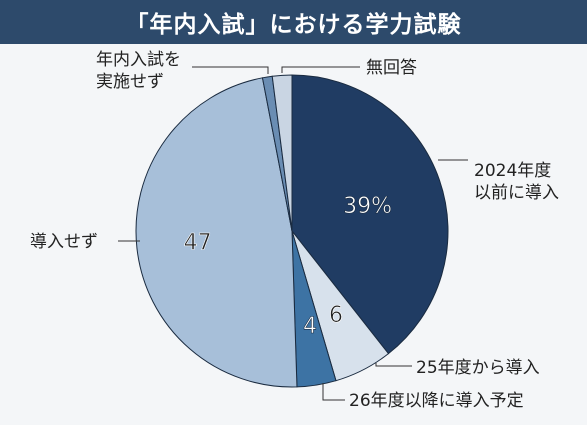 This screenshot has width=587, height=425. I want to click on slice-category-label-0-line-0: 2024年度, so click(512, 171).